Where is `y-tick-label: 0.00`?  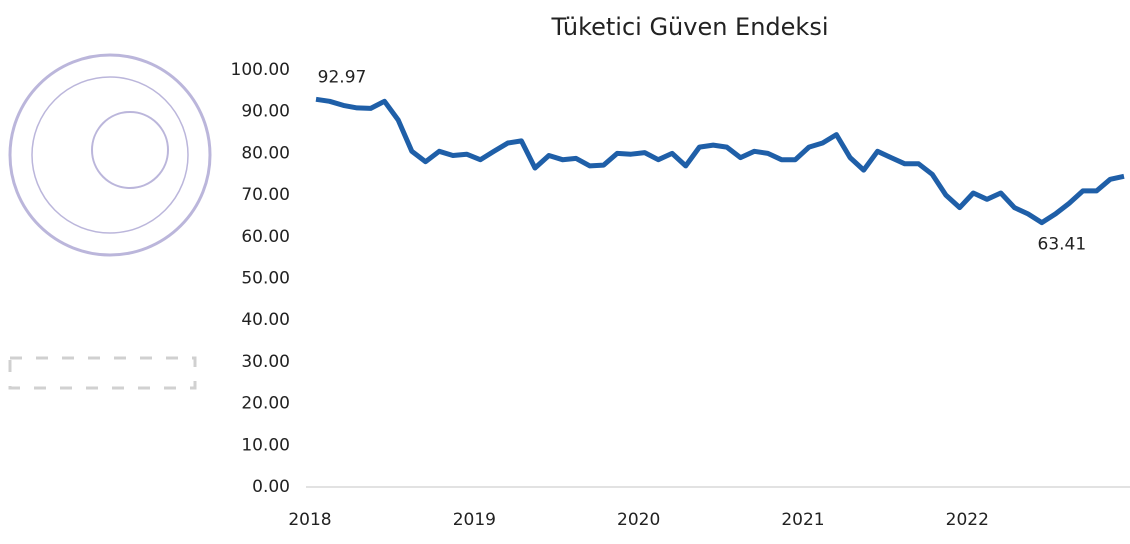
y-tick-label: 0.00 is located at coordinates (271, 487).